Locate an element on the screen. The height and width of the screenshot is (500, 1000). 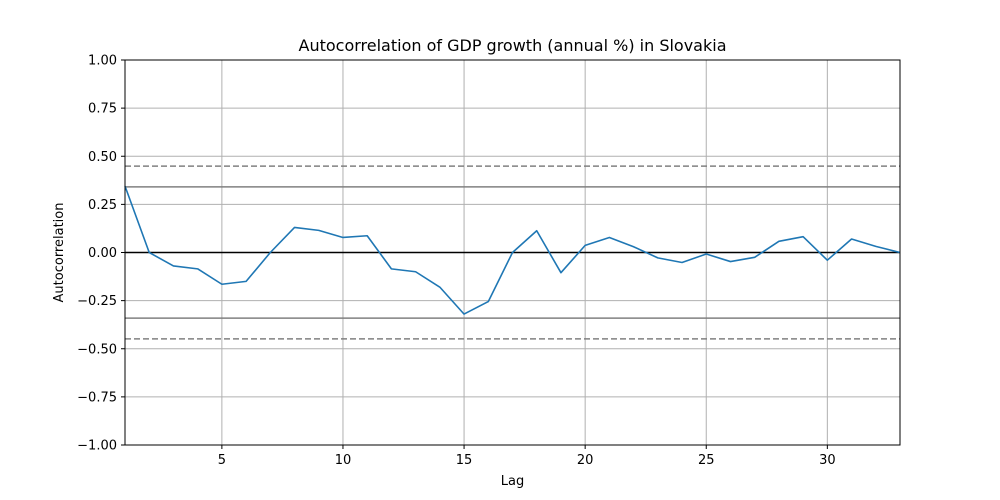
y-axis-ticks: −1.00 −0.75 −0.50 −0.25 0.00 0.25 0.50 0.75 1.00 is located at coordinates (101, 254).